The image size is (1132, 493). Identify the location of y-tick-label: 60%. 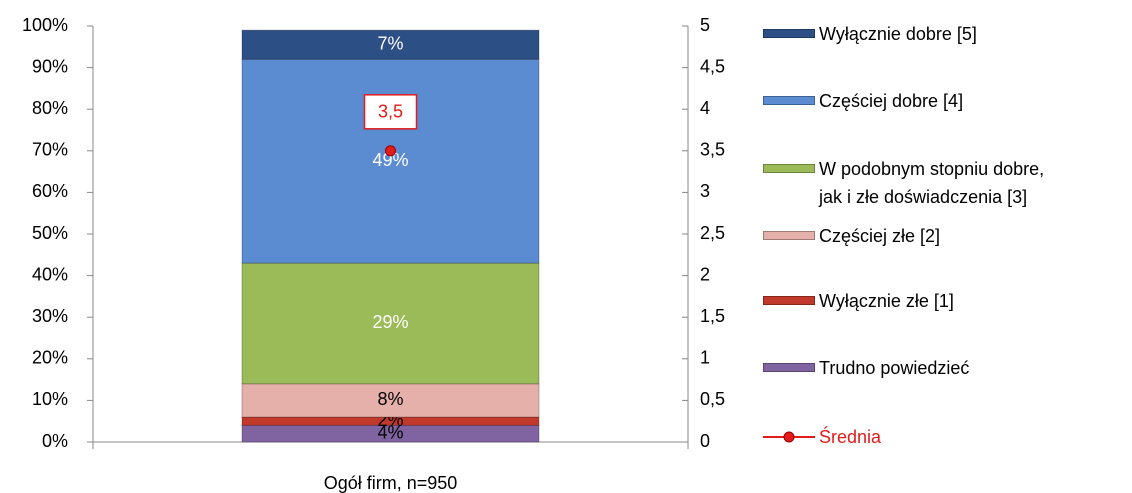
(50, 191).